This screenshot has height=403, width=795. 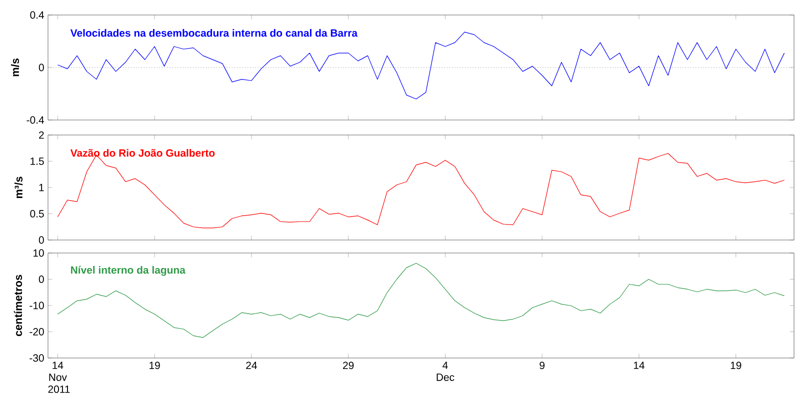 I want to click on y-tick-label: -30, so click(x=37, y=358).